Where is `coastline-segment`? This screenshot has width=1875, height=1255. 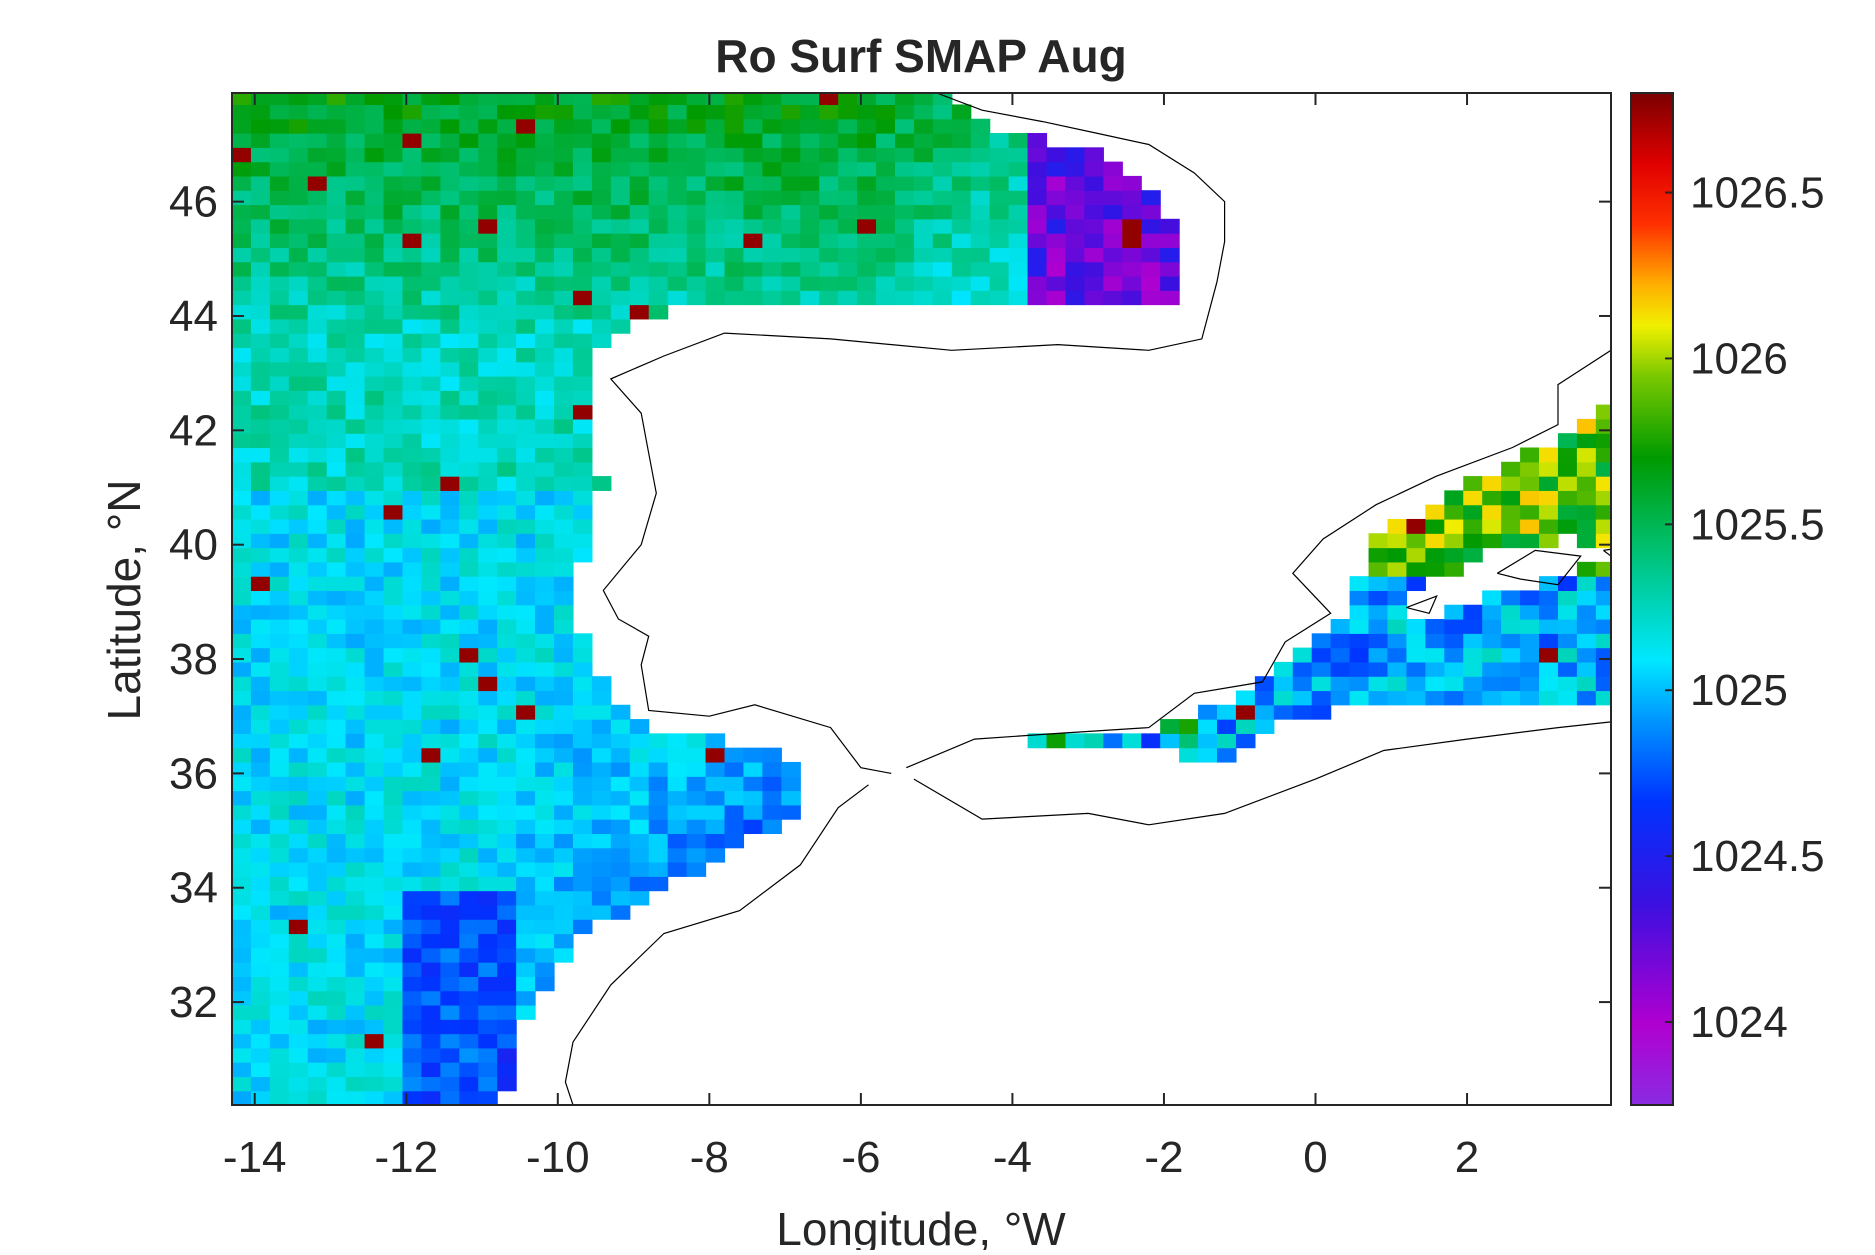
coastline-segment is located at coordinates (1607, 552).